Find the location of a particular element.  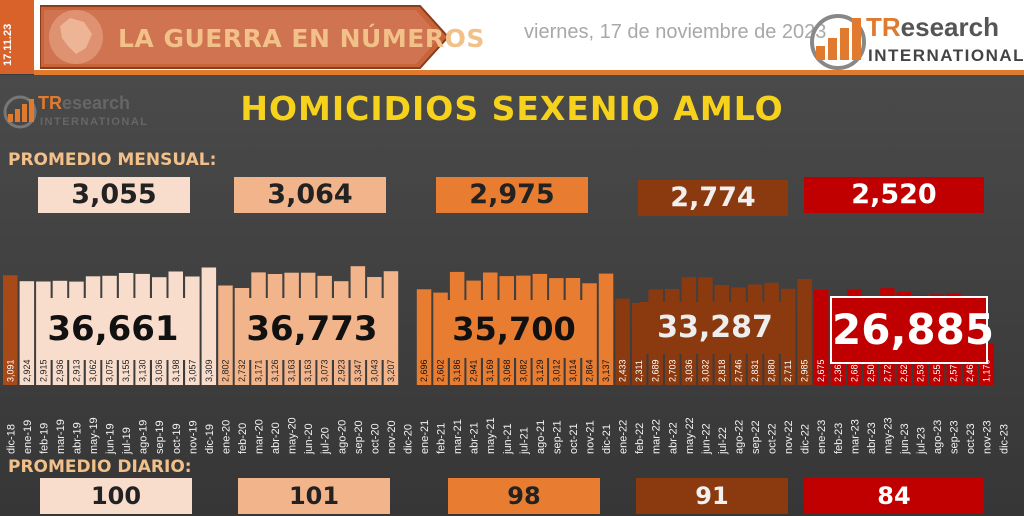

category-label-nov-23: nov-23 is located at coordinates (988, 437).